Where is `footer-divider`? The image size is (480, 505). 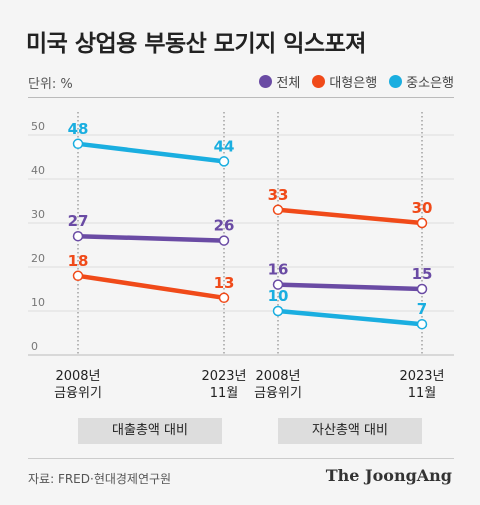 footer-divider is located at coordinates (241, 458).